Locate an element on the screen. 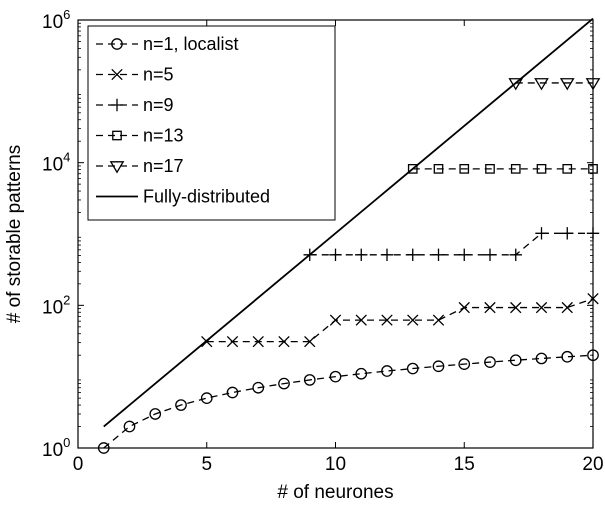 The height and width of the screenshot is (506, 605). y-tick-label: 10² is located at coordinates (56, 305).